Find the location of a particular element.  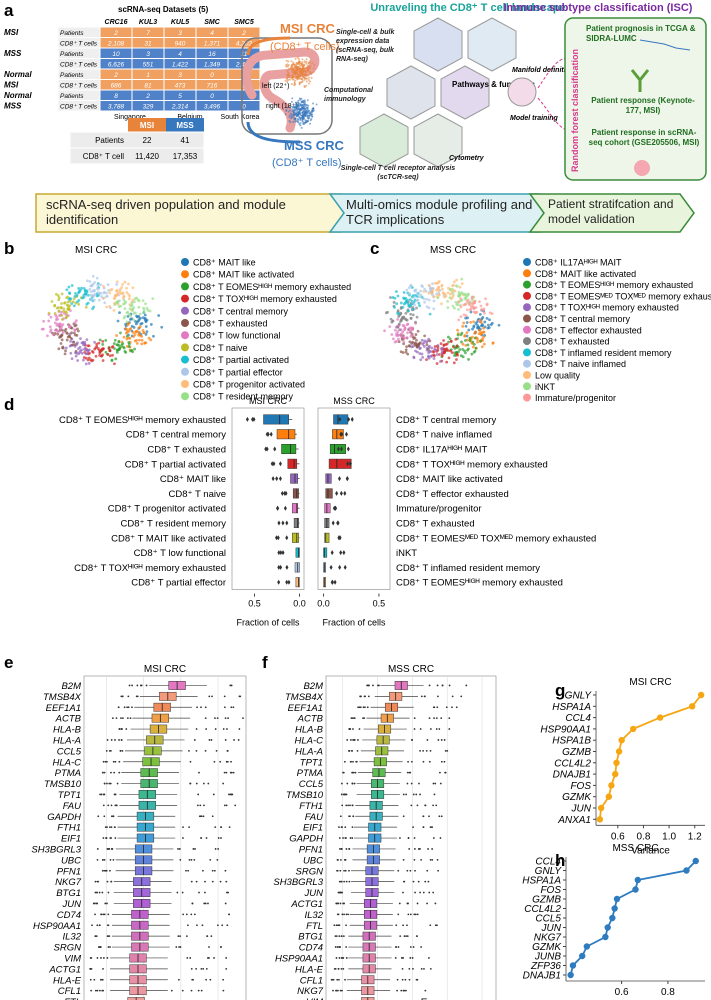

panel-b-title: MSI CRC is located at coordinates (96, 250).